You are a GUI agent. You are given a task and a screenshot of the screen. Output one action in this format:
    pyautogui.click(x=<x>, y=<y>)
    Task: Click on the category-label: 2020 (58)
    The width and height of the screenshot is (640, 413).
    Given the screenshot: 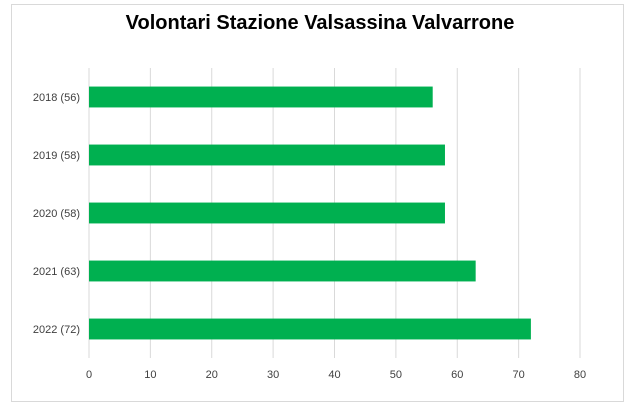 What is the action you would take?
    pyautogui.click(x=56, y=214)
    